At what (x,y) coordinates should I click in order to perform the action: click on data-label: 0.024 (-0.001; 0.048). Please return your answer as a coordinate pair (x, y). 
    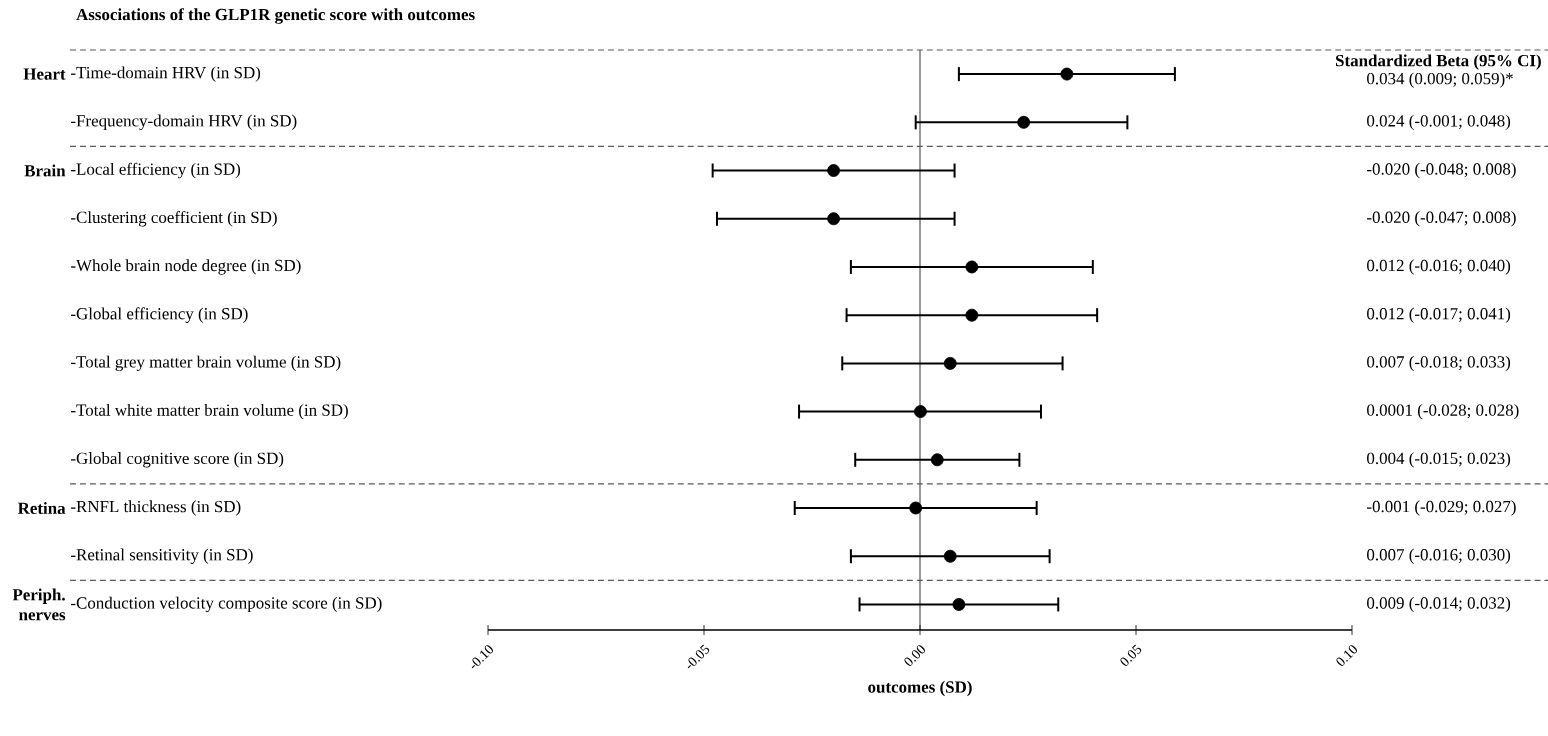
    Looking at the image, I should click on (1439, 122).